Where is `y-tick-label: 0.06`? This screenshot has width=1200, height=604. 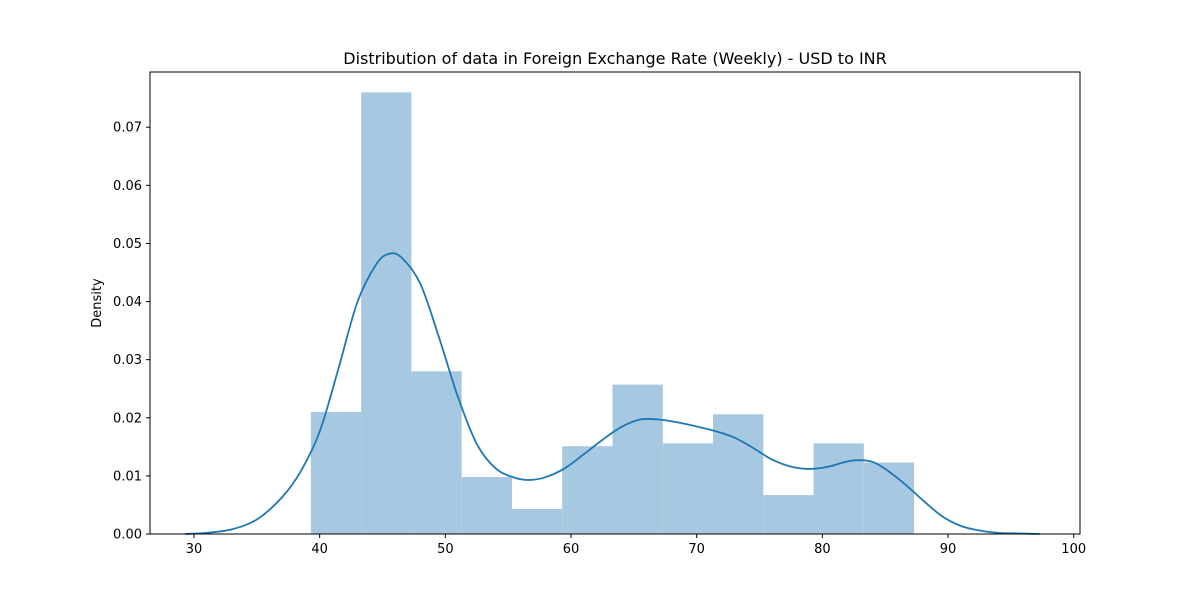
y-tick-label: 0.06 is located at coordinates (127, 186).